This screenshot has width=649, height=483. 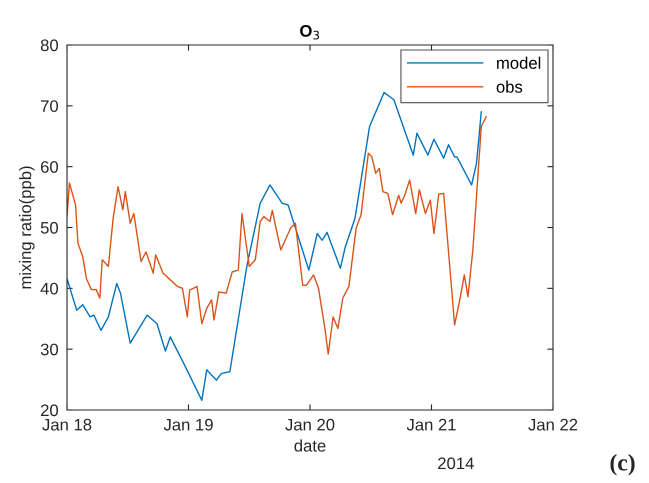 What do you see at coordinates (310, 445) in the screenshot?
I see `x-axis-title: date` at bounding box center [310, 445].